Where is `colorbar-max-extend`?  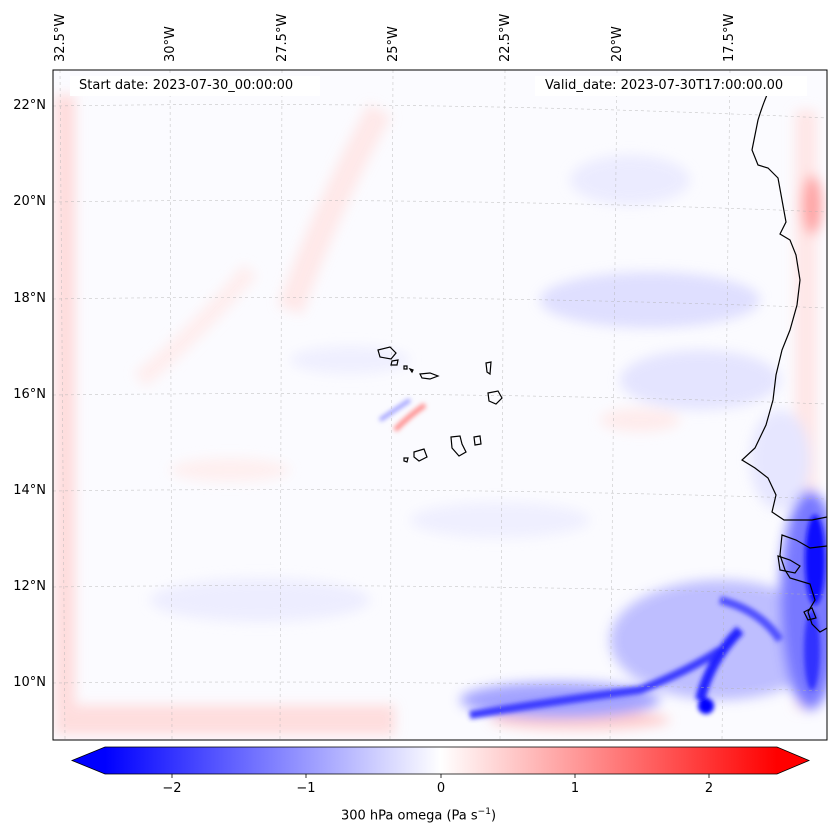 colorbar-max-extend is located at coordinates (793, 760).